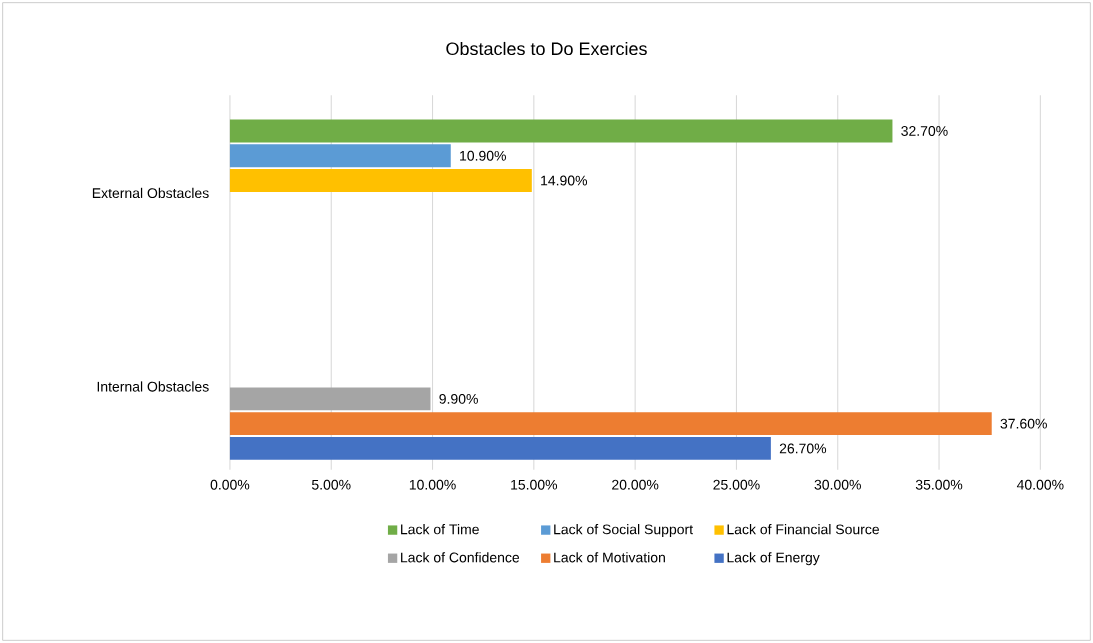 The height and width of the screenshot is (643, 1093). What do you see at coordinates (609, 557) in the screenshot?
I see `legend-label: Lack of Motivation` at bounding box center [609, 557].